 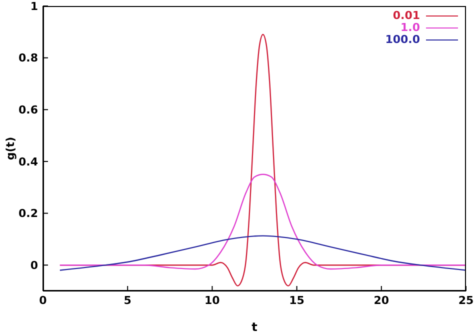 I want to click on y-axis-title: g(t), so click(x=10, y=148).